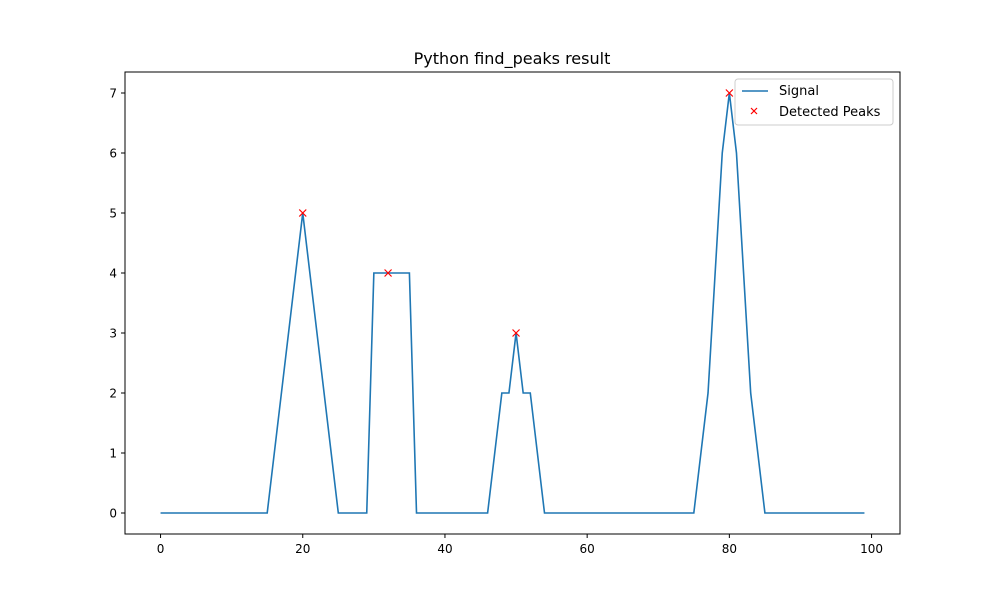  I want to click on y-tick-label: 2, so click(113, 394).